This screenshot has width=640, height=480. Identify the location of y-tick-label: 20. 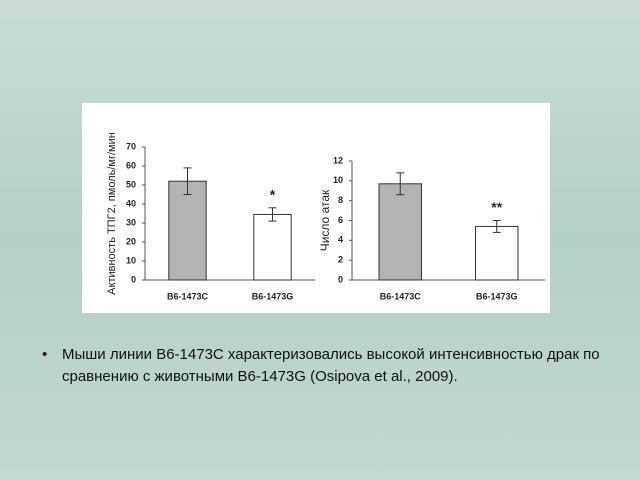
(131, 241).